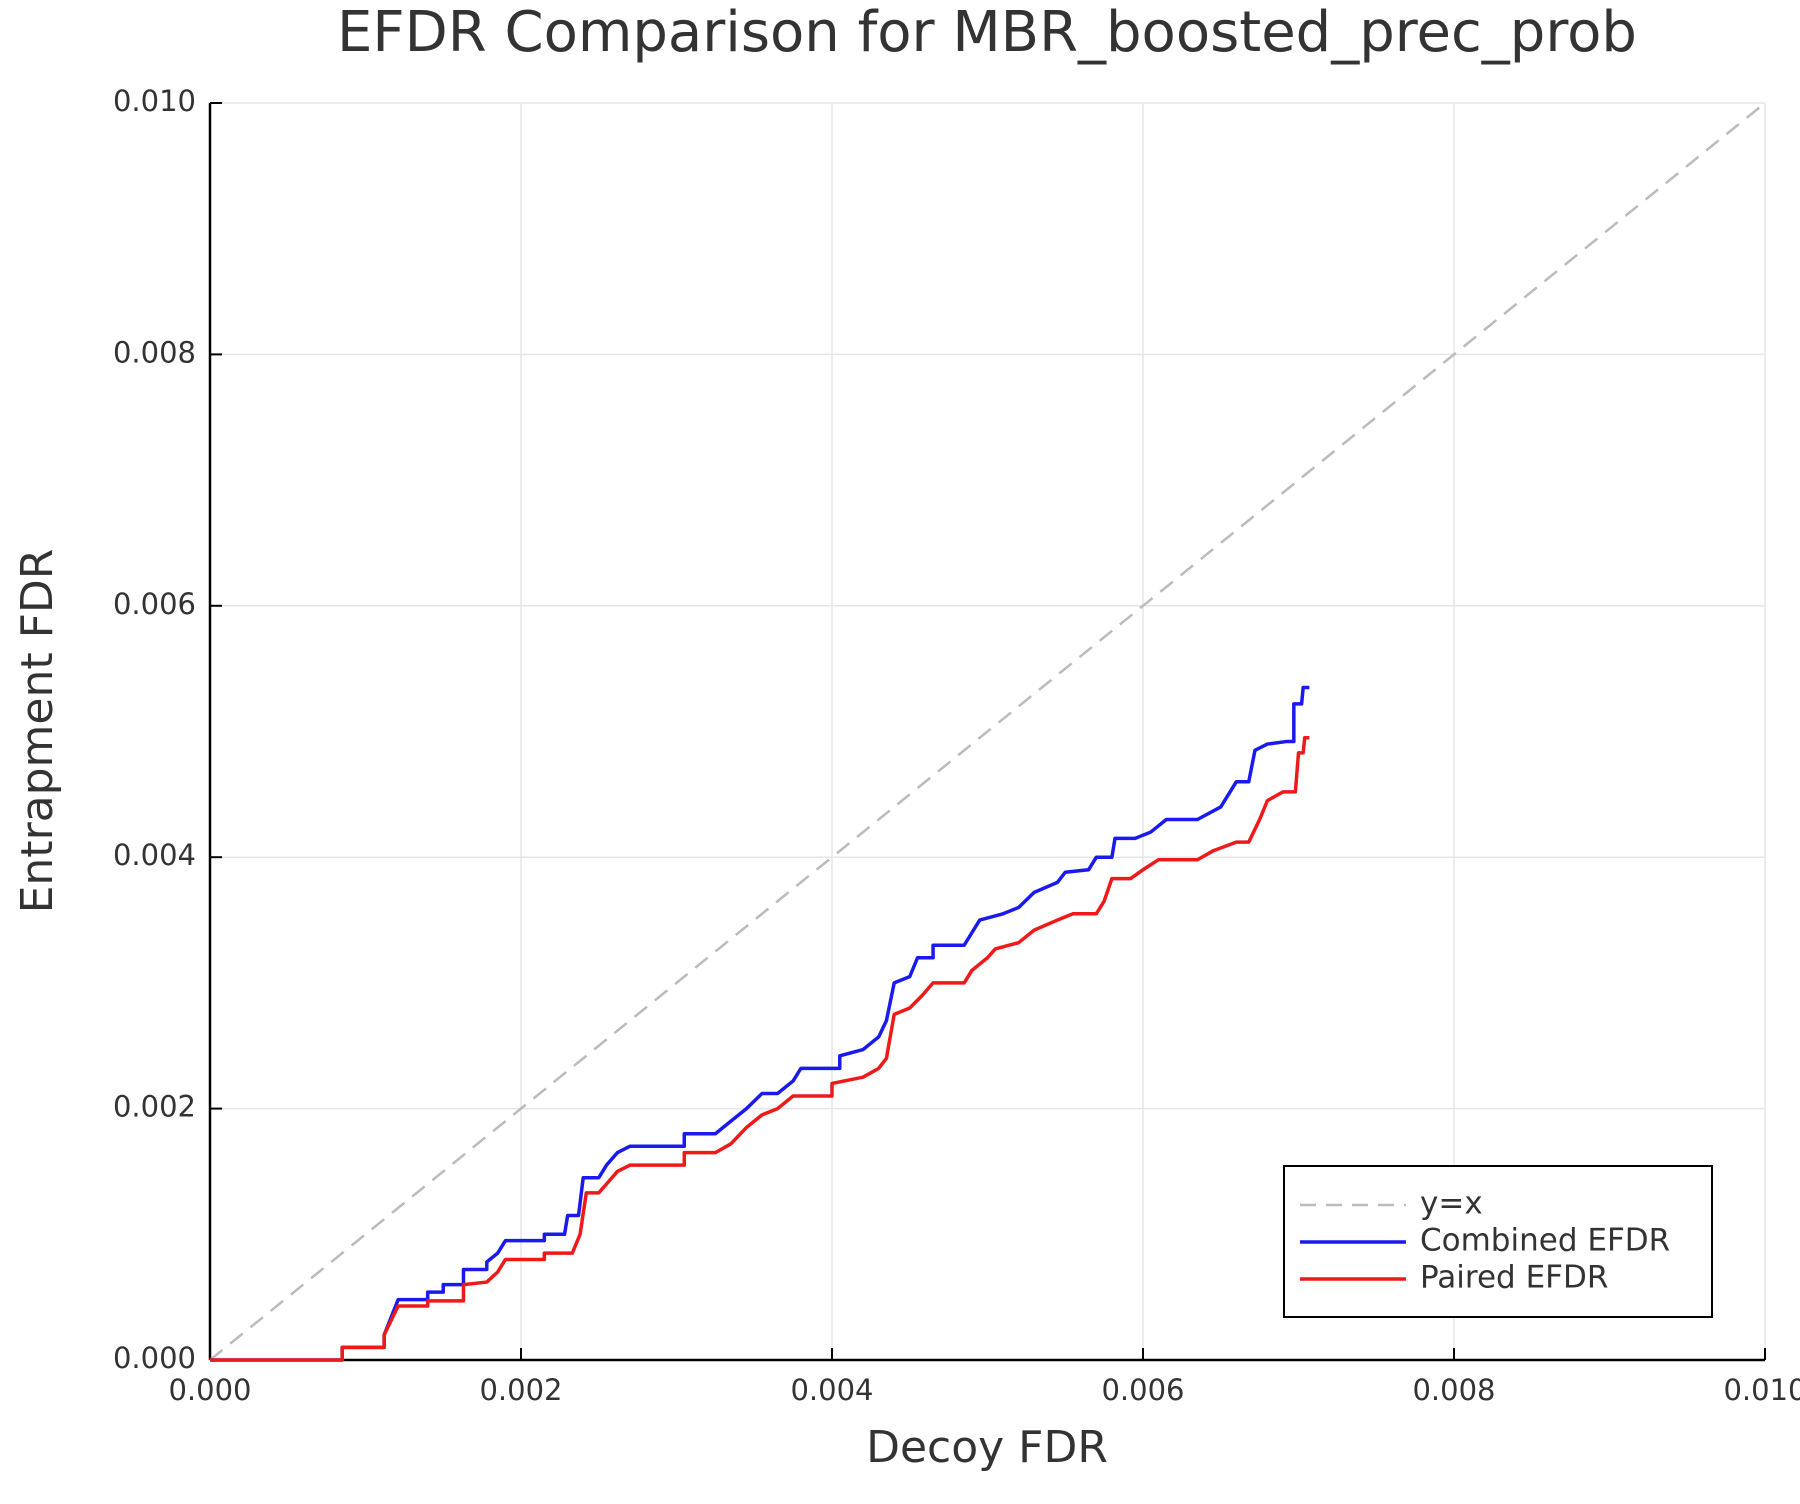 Image resolution: width=1800 pixels, height=1504 pixels. Describe the element at coordinates (154, 1107) in the screenshot. I see `y-tick-label: 0.002` at that location.